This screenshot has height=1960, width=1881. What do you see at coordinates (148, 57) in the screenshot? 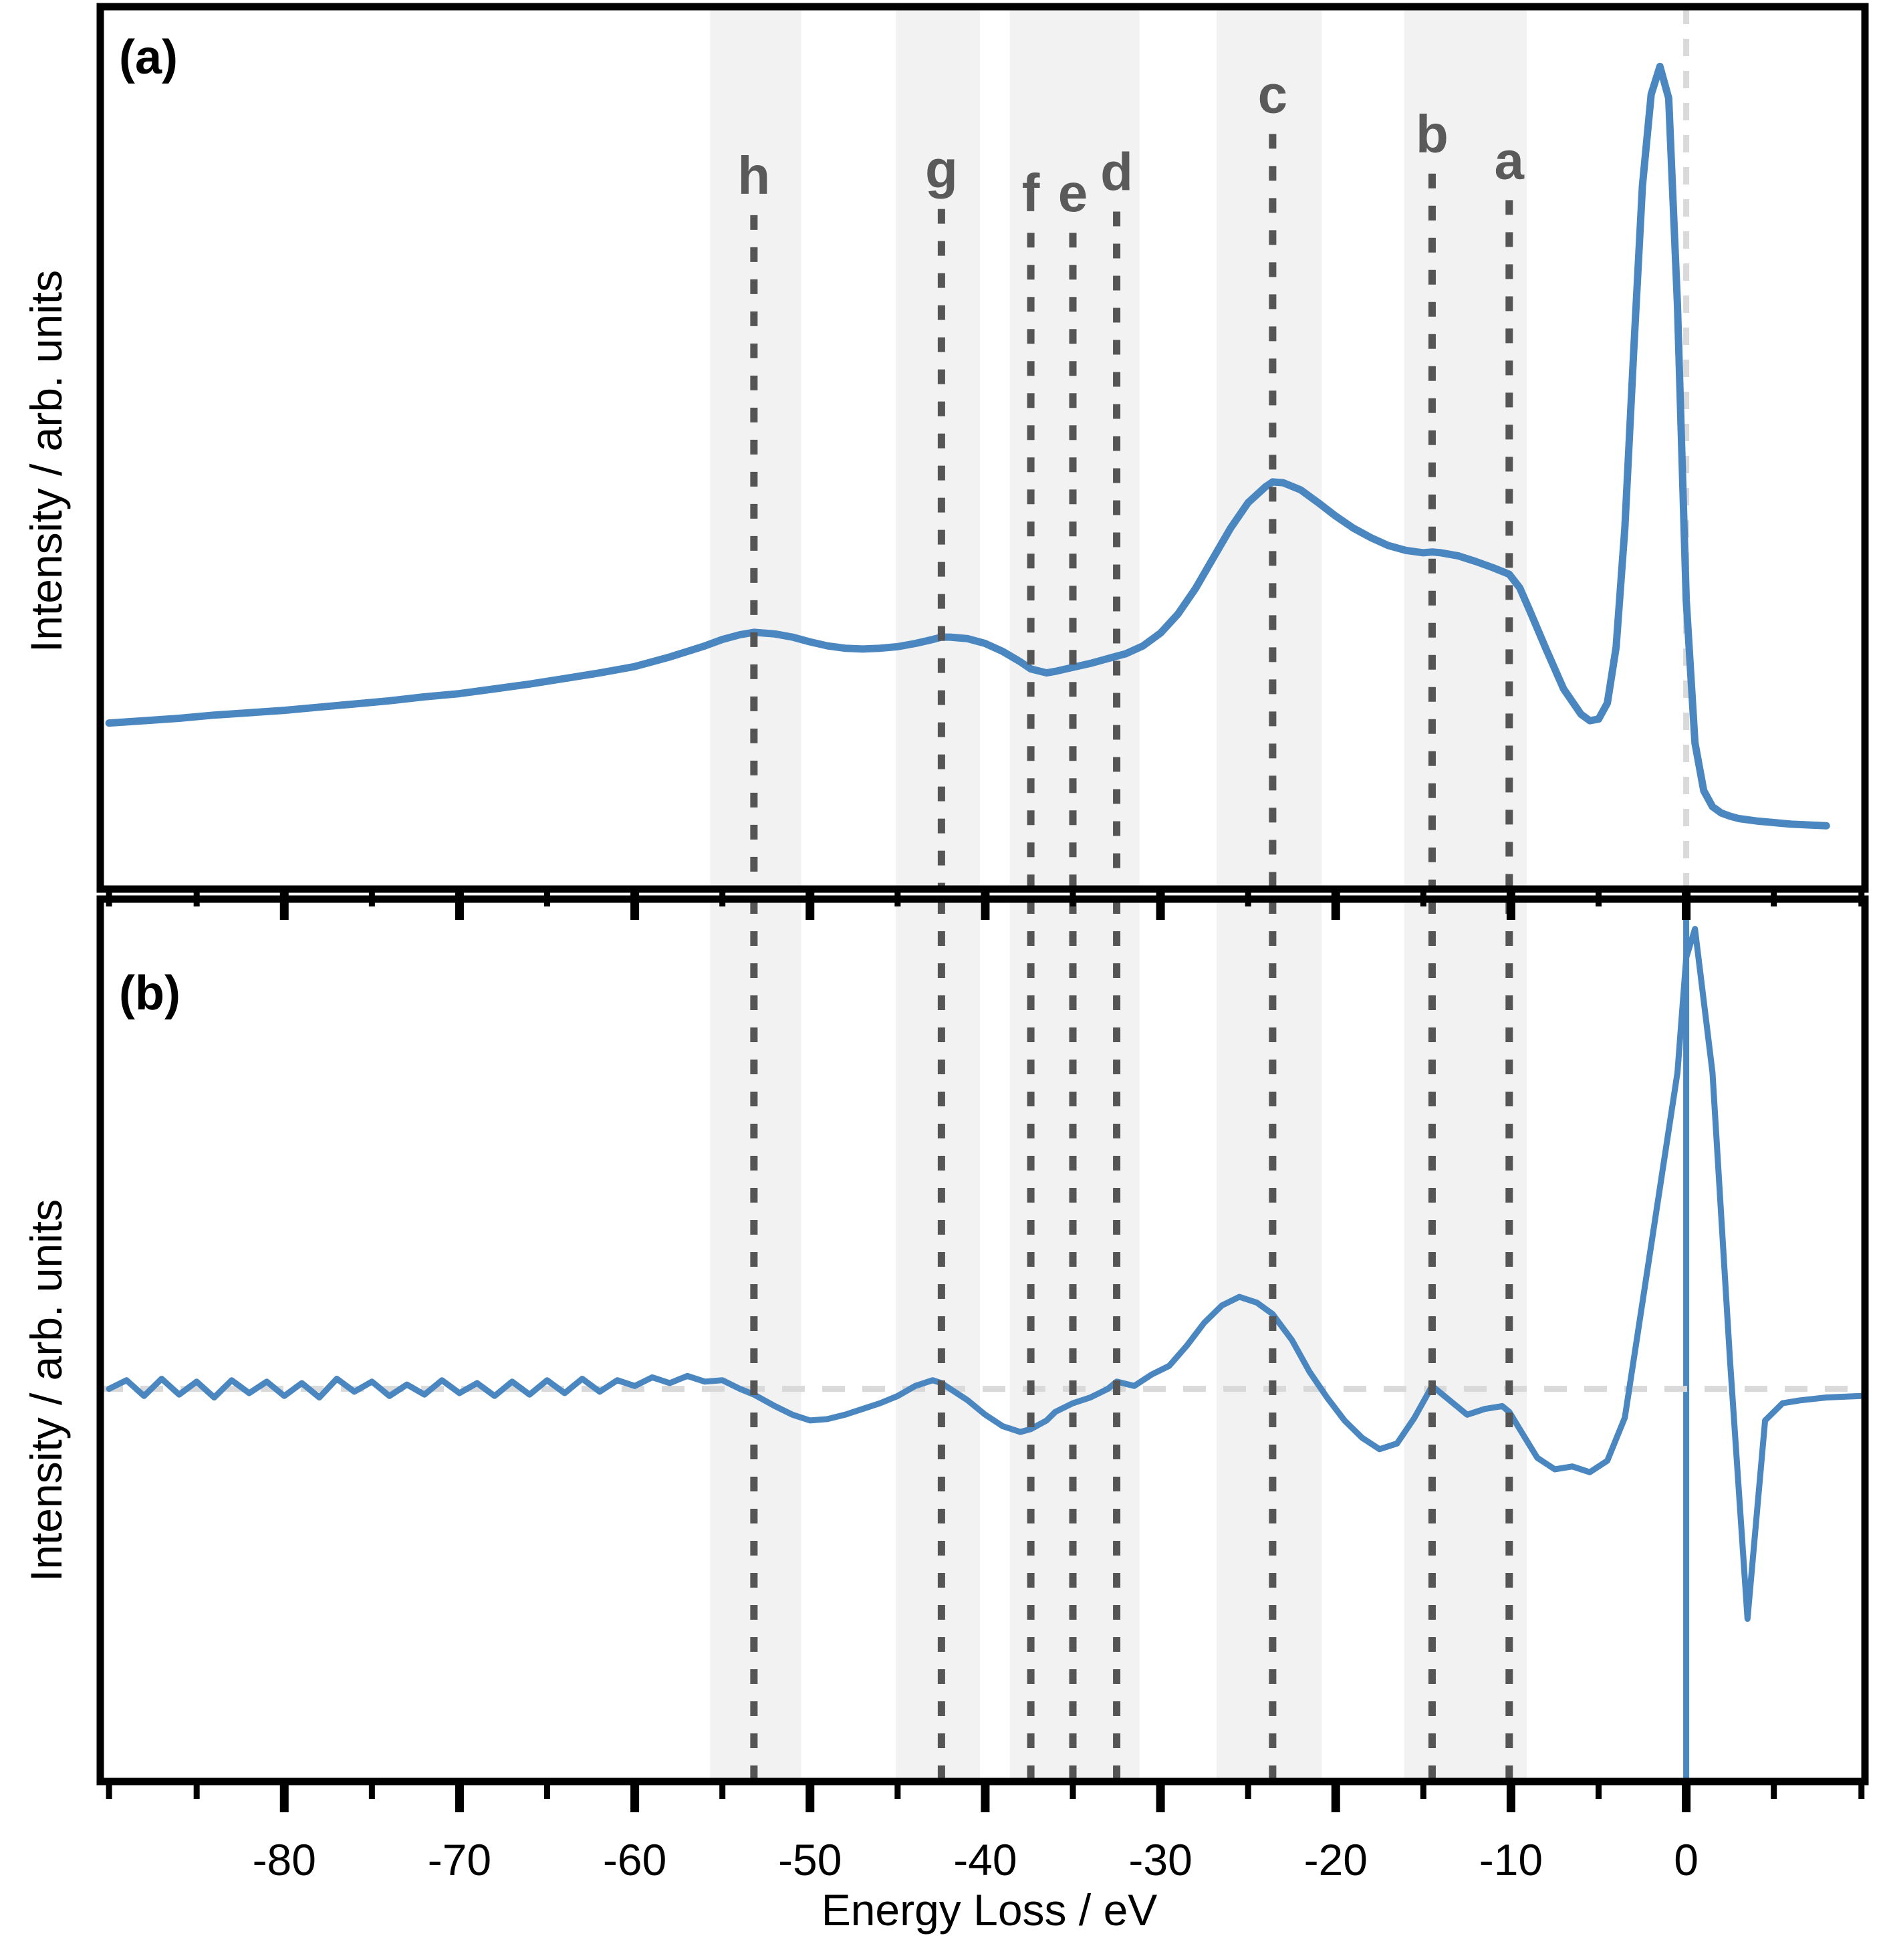
I see `panel-a-label: (a)` at bounding box center [148, 57].